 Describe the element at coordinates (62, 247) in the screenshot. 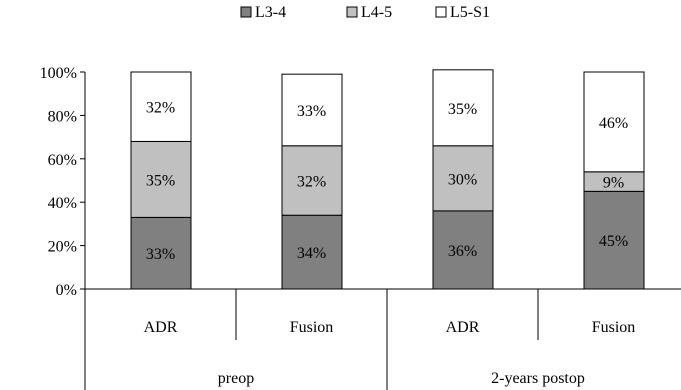

I see `y-tick-label: 20%` at that location.